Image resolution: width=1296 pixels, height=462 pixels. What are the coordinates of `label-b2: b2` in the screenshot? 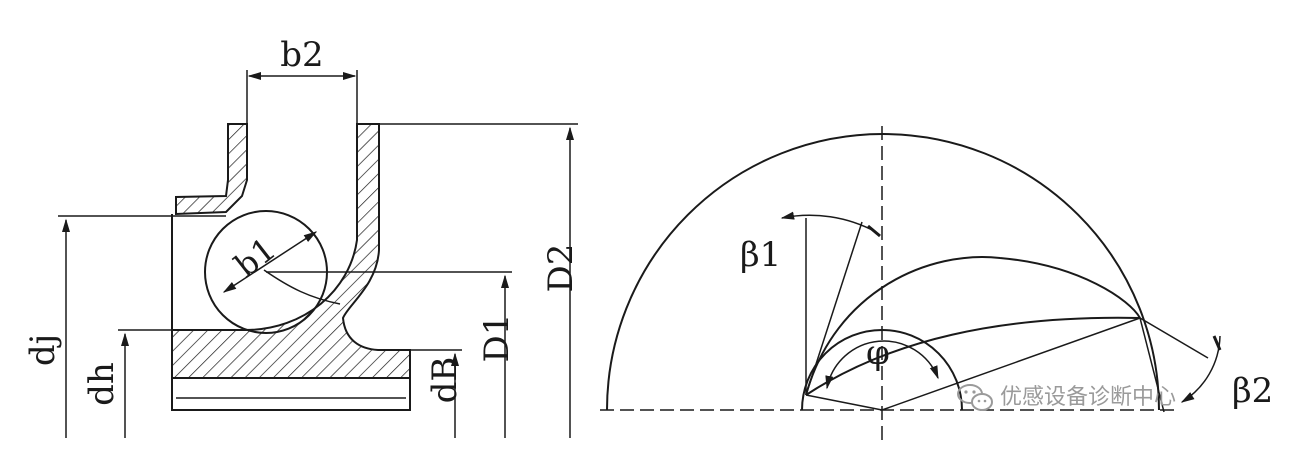 It's located at (301, 55).